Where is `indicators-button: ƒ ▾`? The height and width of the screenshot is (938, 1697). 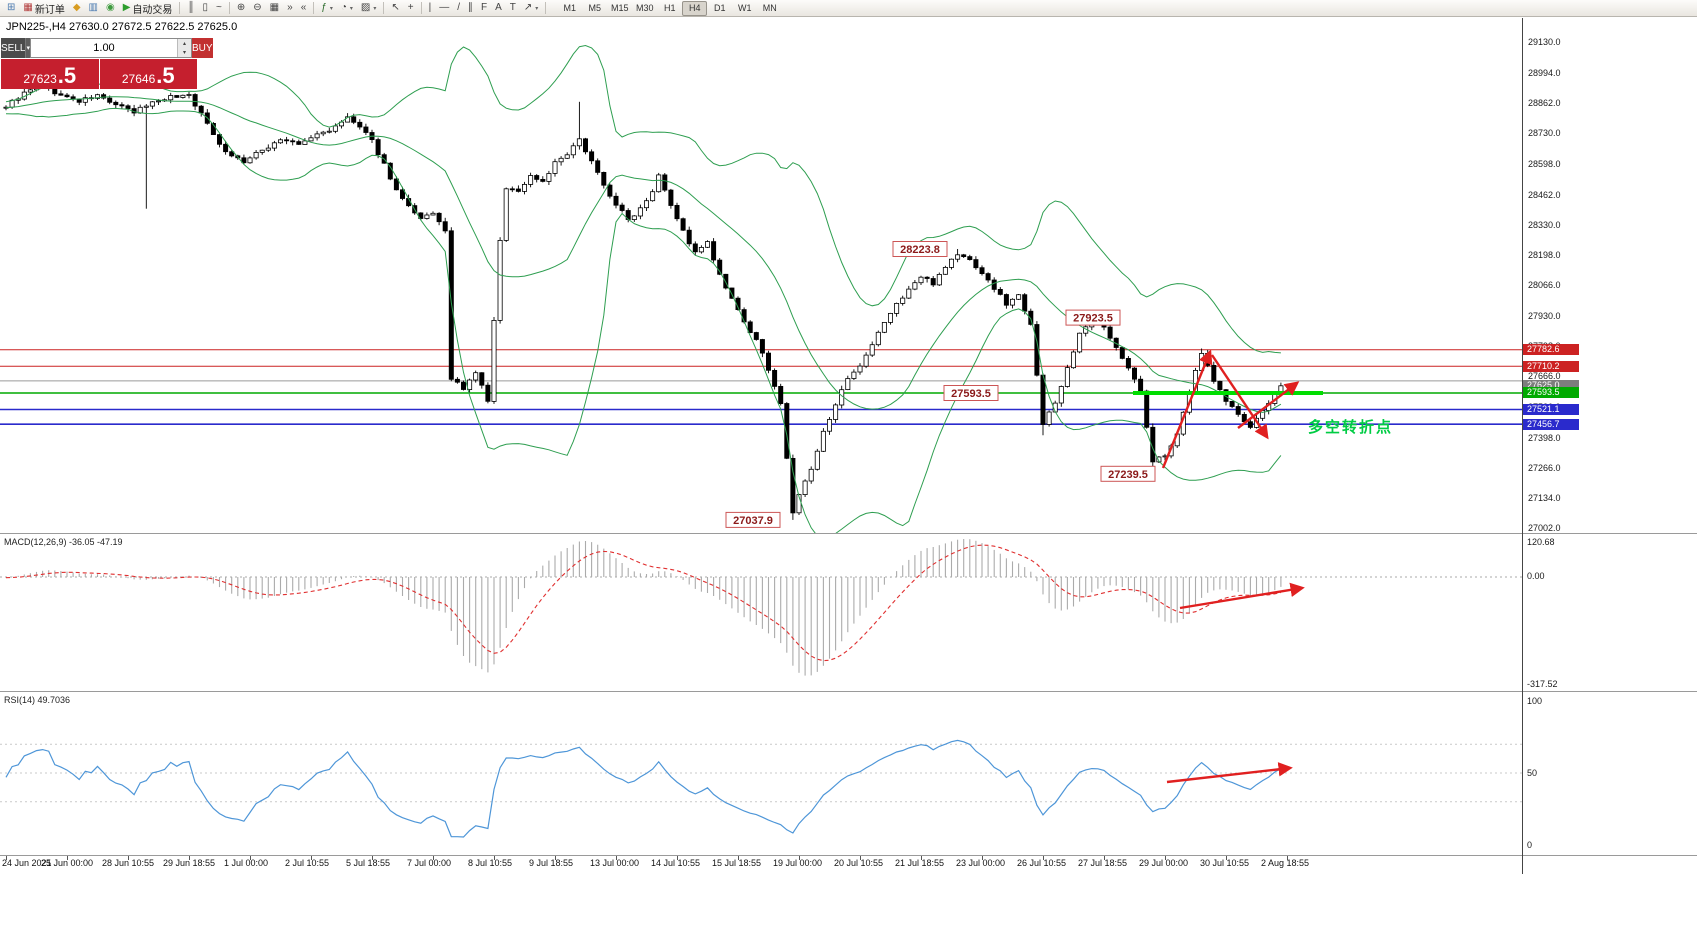
indicators-button: ƒ ▾ is located at coordinates (327, 8).